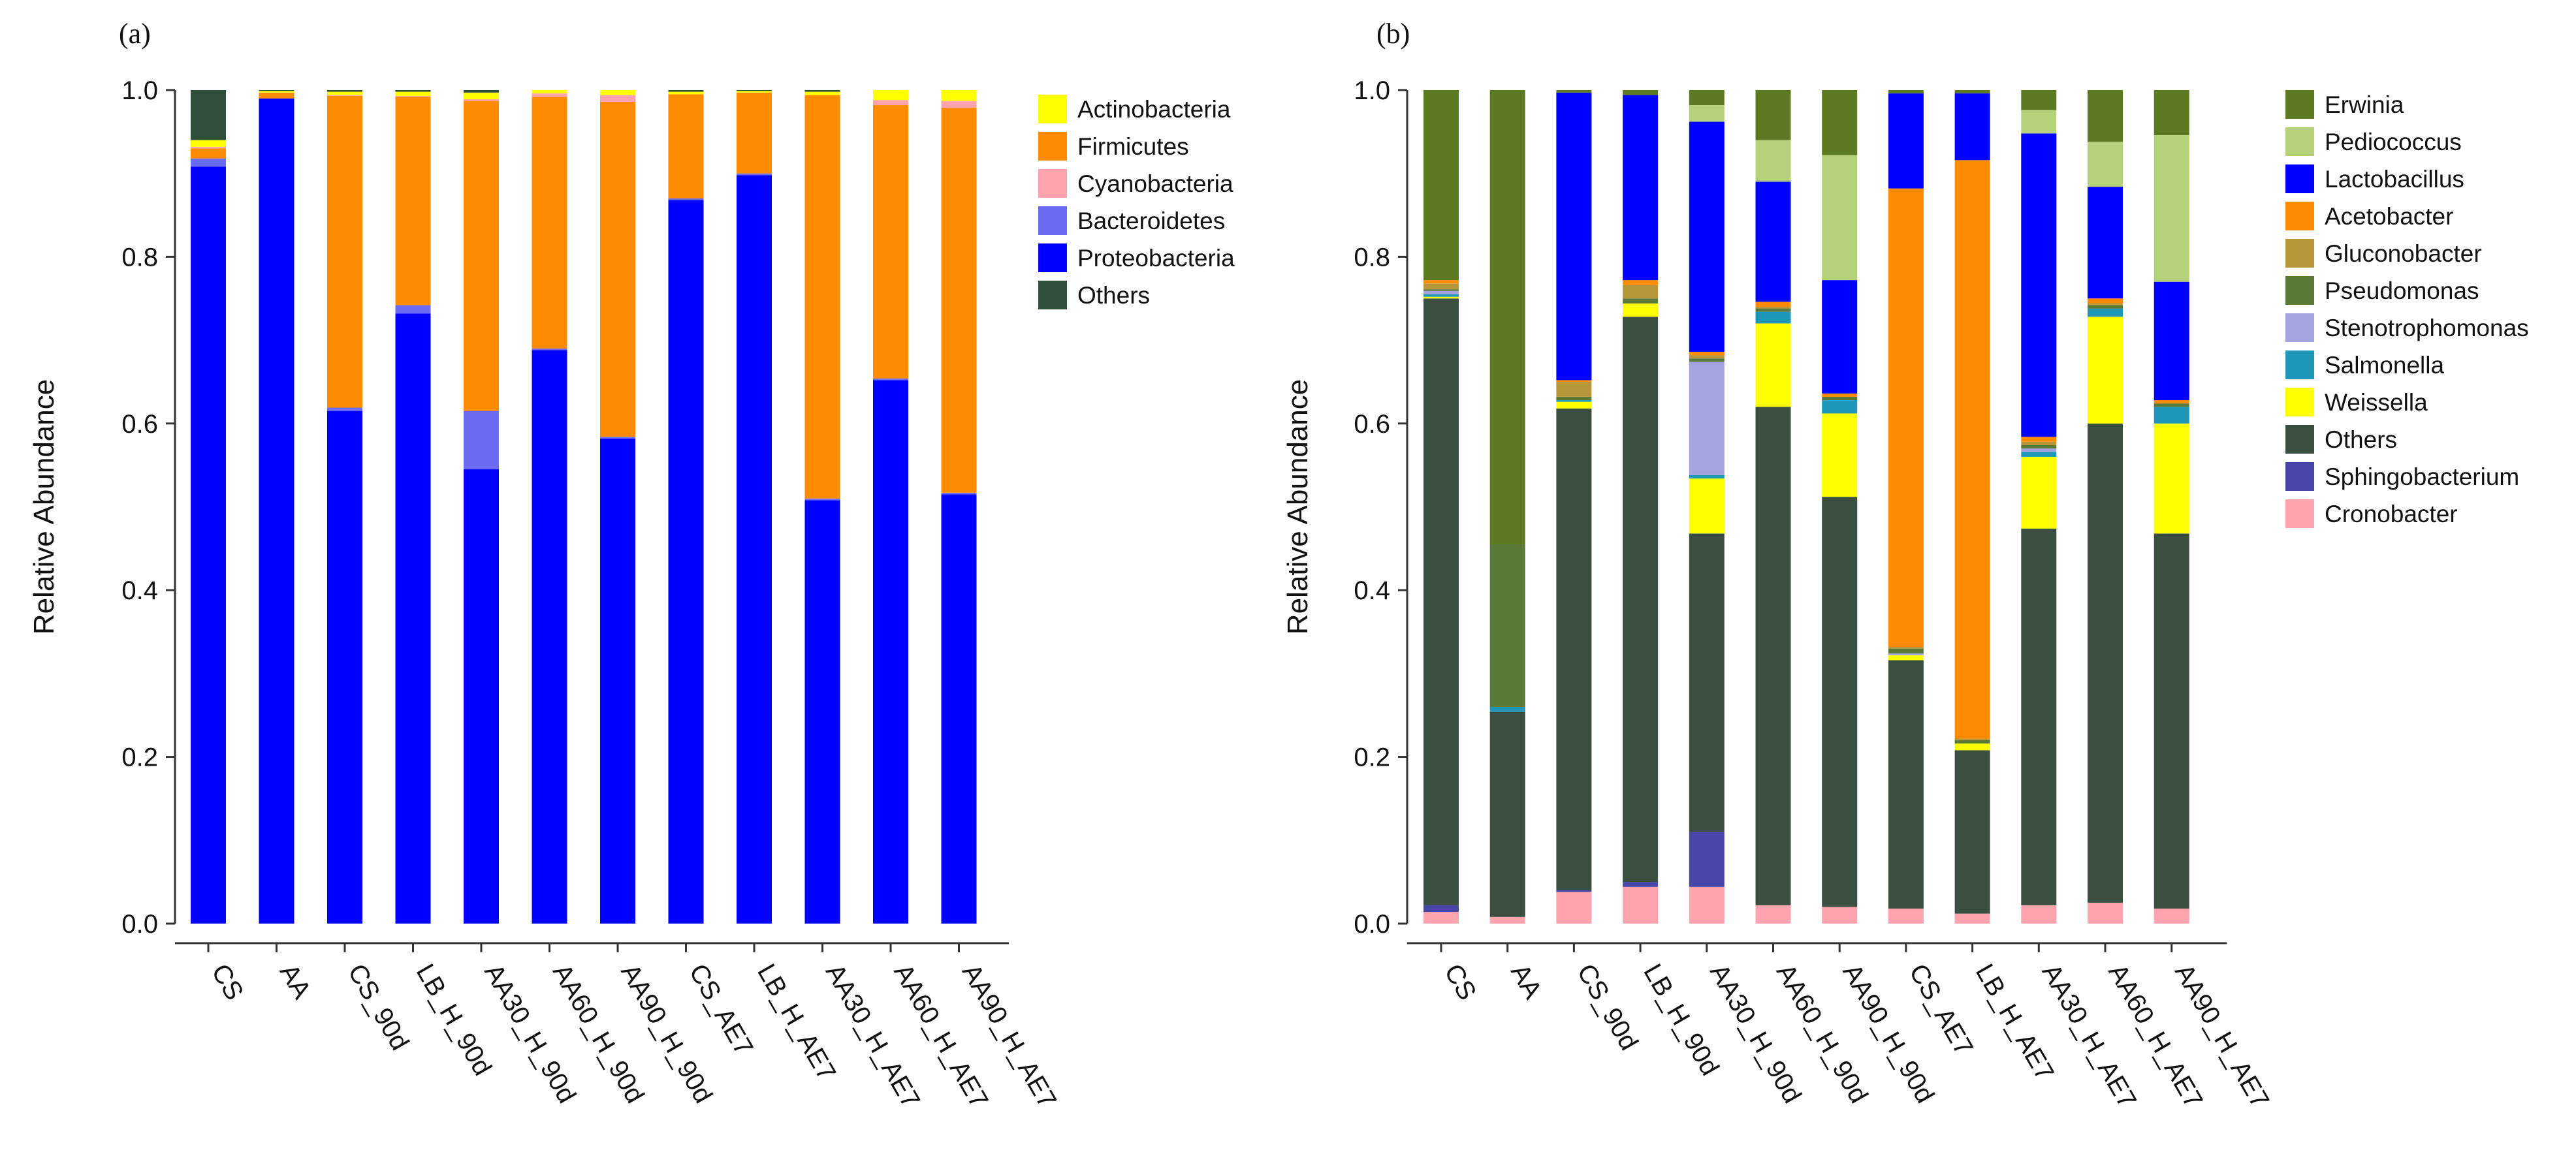 The width and height of the screenshot is (2576, 1154). I want to click on panel-a-bar-cs-ae7, so click(686, 507).